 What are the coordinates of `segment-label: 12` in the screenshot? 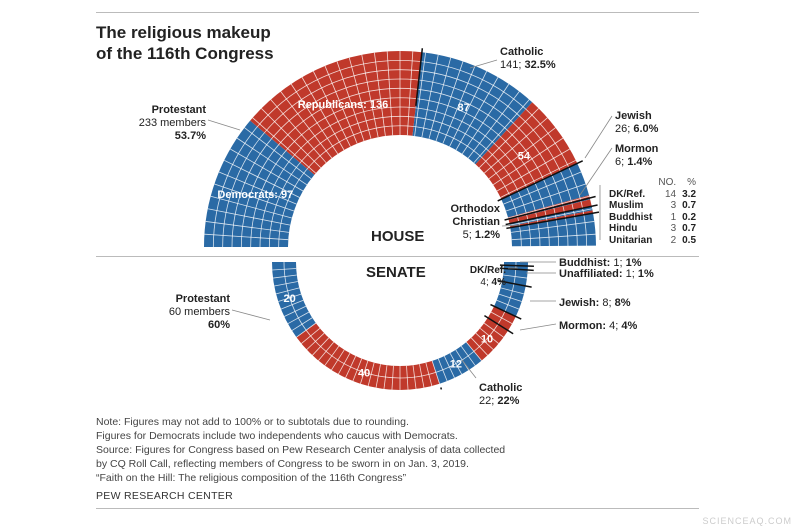 It's located at (456, 365).